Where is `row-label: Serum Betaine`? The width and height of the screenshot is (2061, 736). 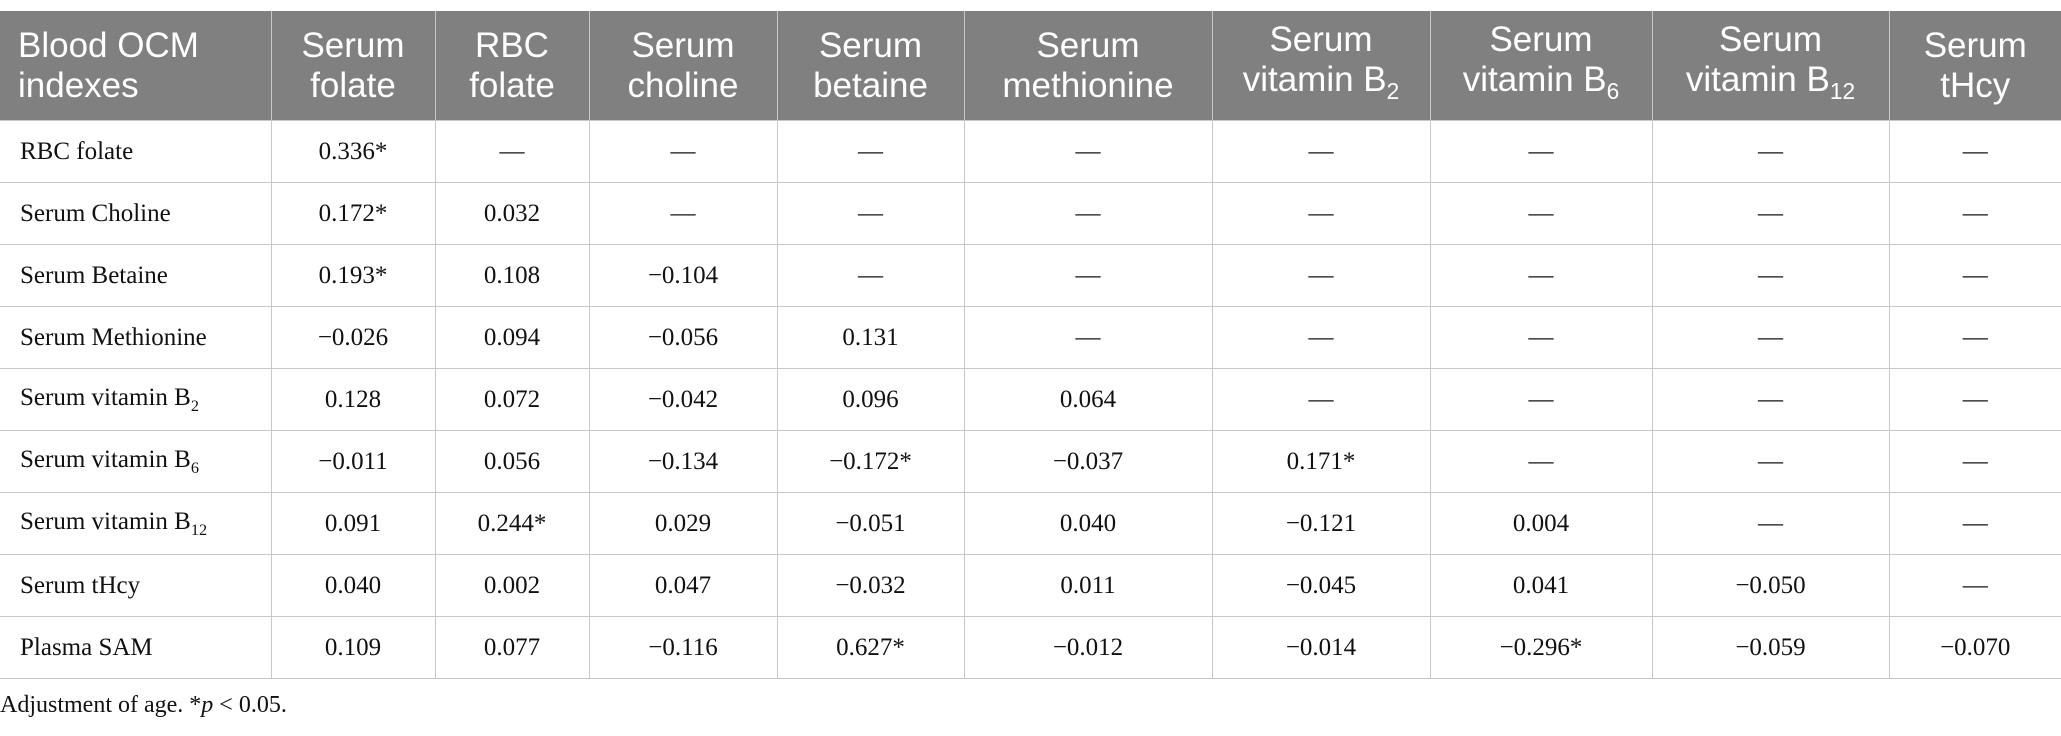
row-label: Serum Betaine is located at coordinates (136, 275).